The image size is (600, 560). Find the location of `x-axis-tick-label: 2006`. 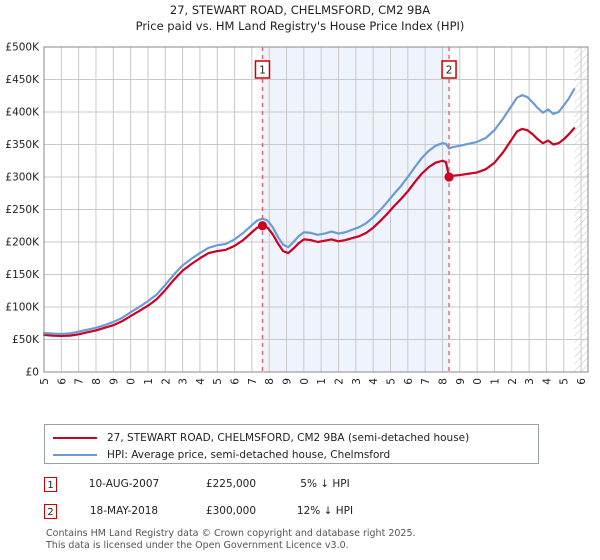

x-axis-tick-label: 2006 is located at coordinates (236, 381).